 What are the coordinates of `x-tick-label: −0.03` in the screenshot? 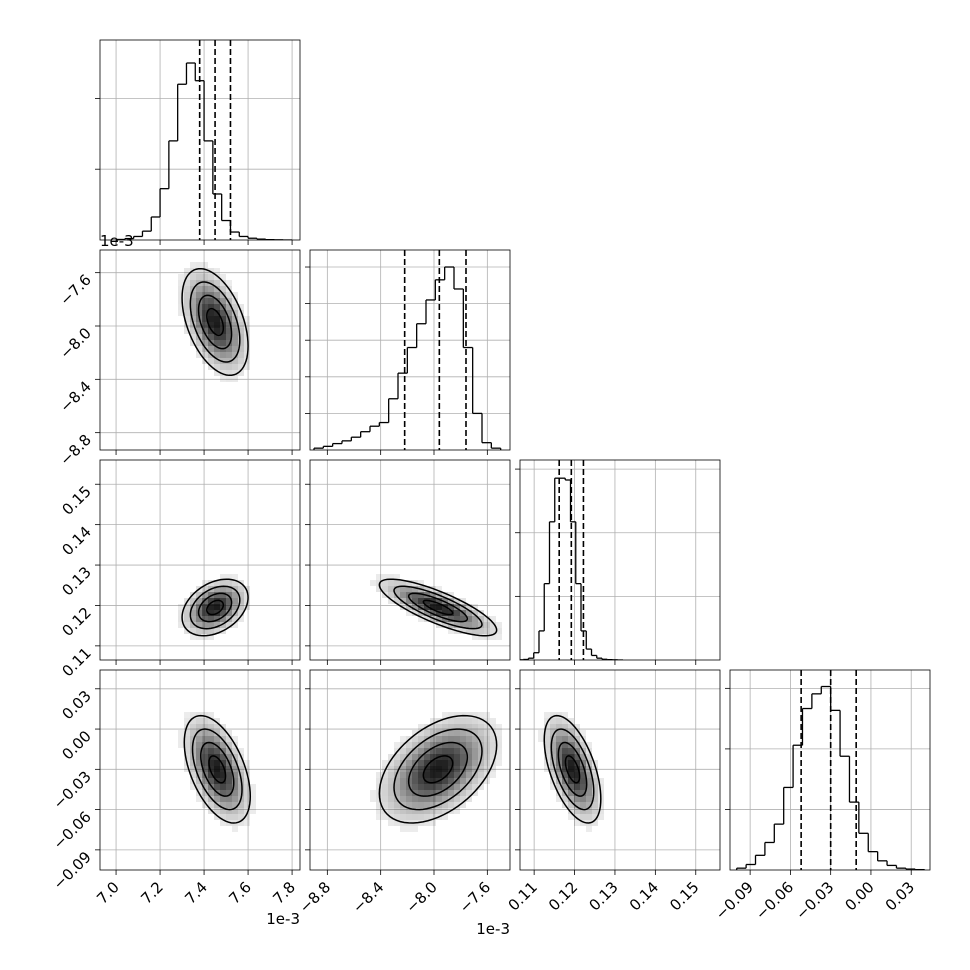 It's located at (814, 900).